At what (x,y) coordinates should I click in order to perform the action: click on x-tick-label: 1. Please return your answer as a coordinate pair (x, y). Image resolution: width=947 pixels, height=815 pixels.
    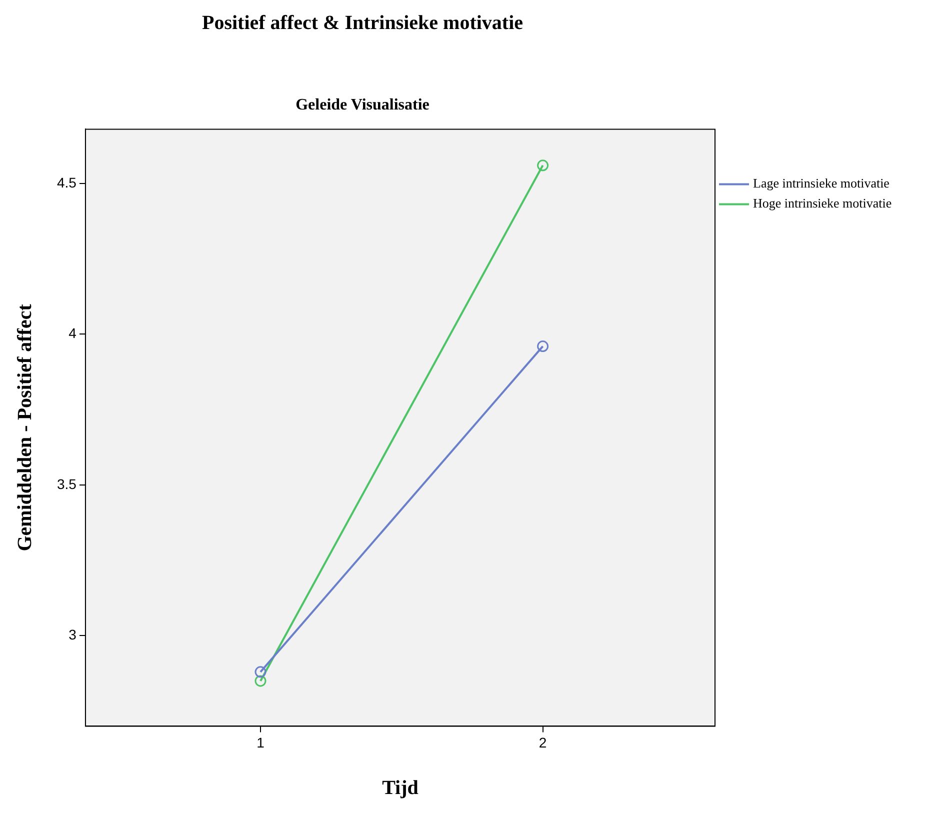
    Looking at the image, I should click on (260, 742).